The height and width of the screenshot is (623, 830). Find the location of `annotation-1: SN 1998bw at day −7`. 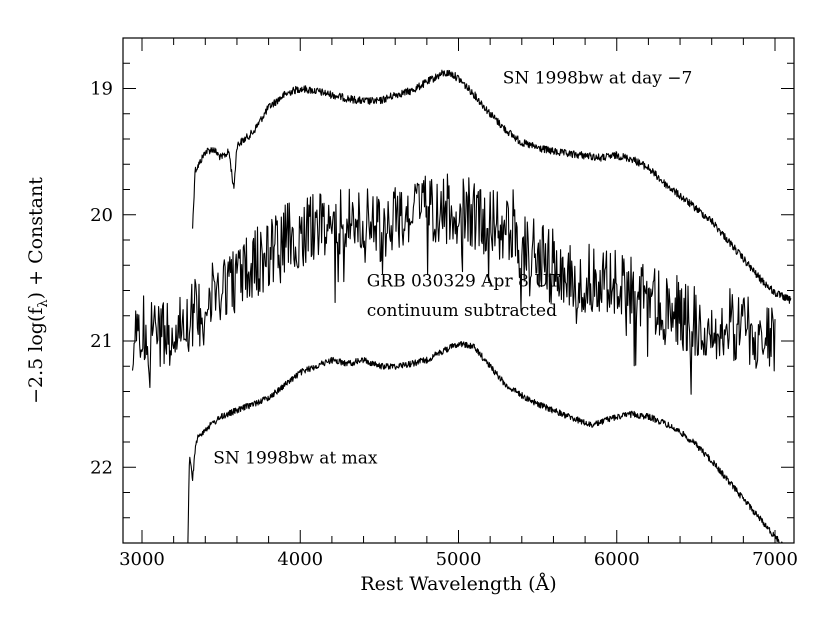

annotation-1: SN 1998bw at day −7 is located at coordinates (597, 78).